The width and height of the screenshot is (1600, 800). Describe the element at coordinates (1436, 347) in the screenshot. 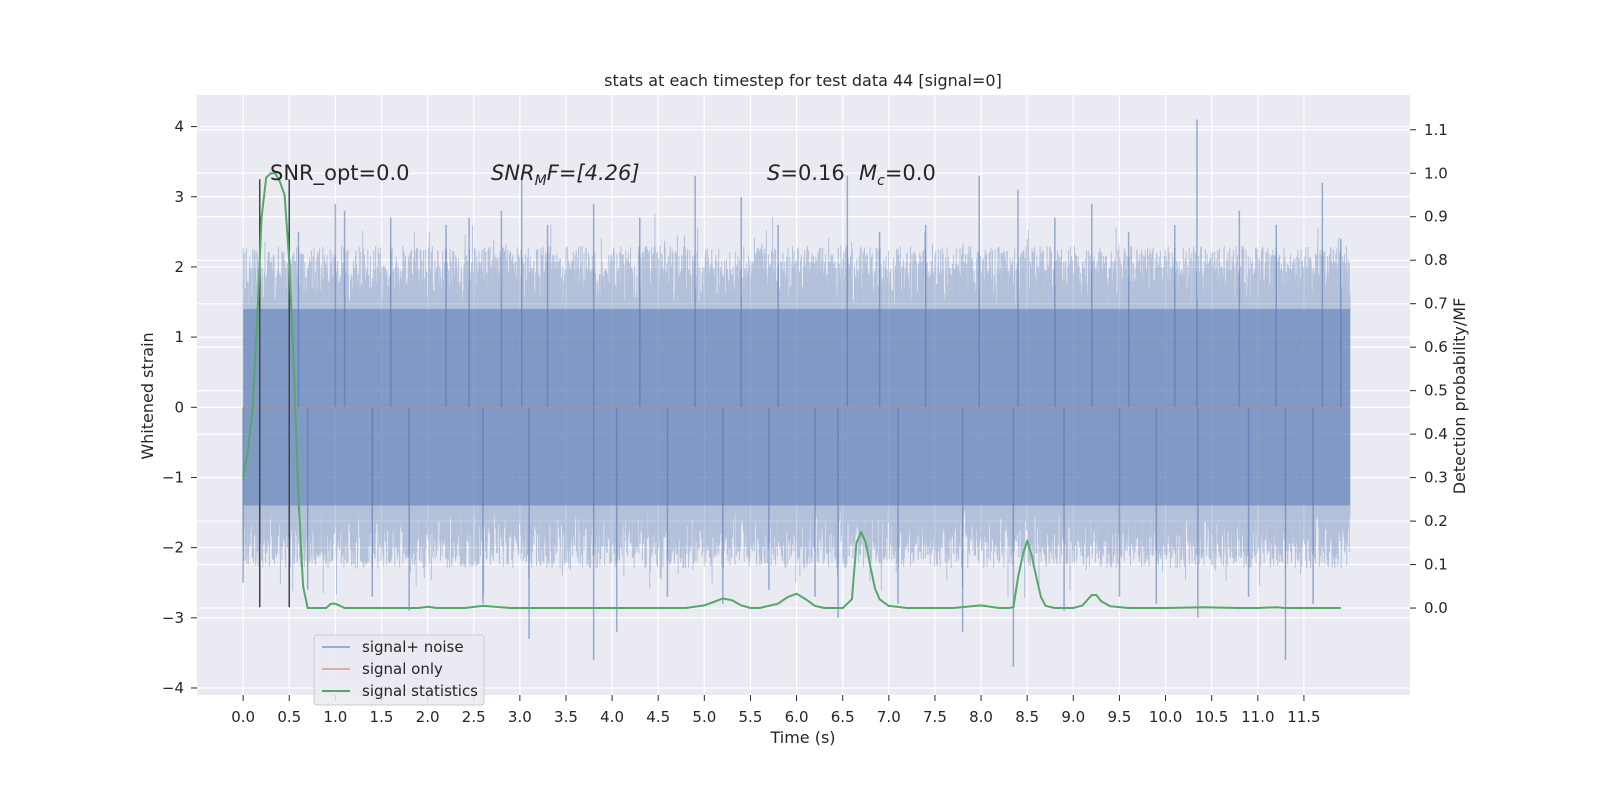

I see `right-y-tick-label: 0.6` at that location.